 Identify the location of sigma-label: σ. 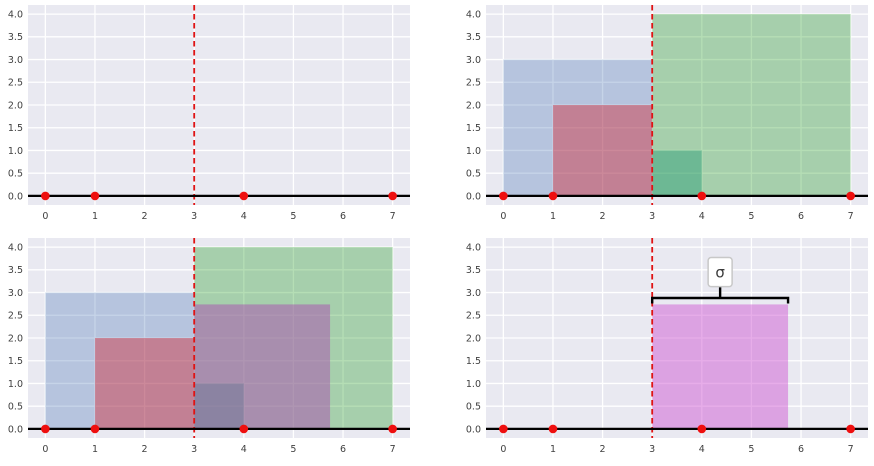
(720, 273).